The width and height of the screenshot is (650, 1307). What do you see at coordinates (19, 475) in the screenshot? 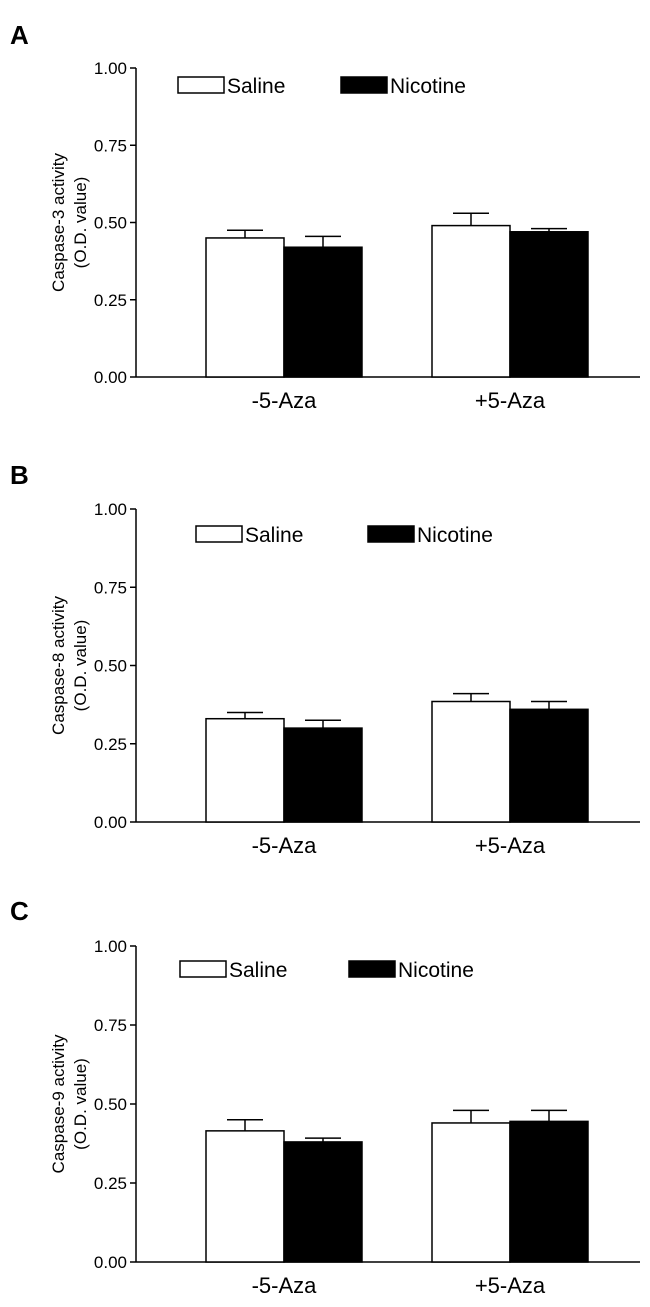
I see `panel-label: B` at bounding box center [19, 475].